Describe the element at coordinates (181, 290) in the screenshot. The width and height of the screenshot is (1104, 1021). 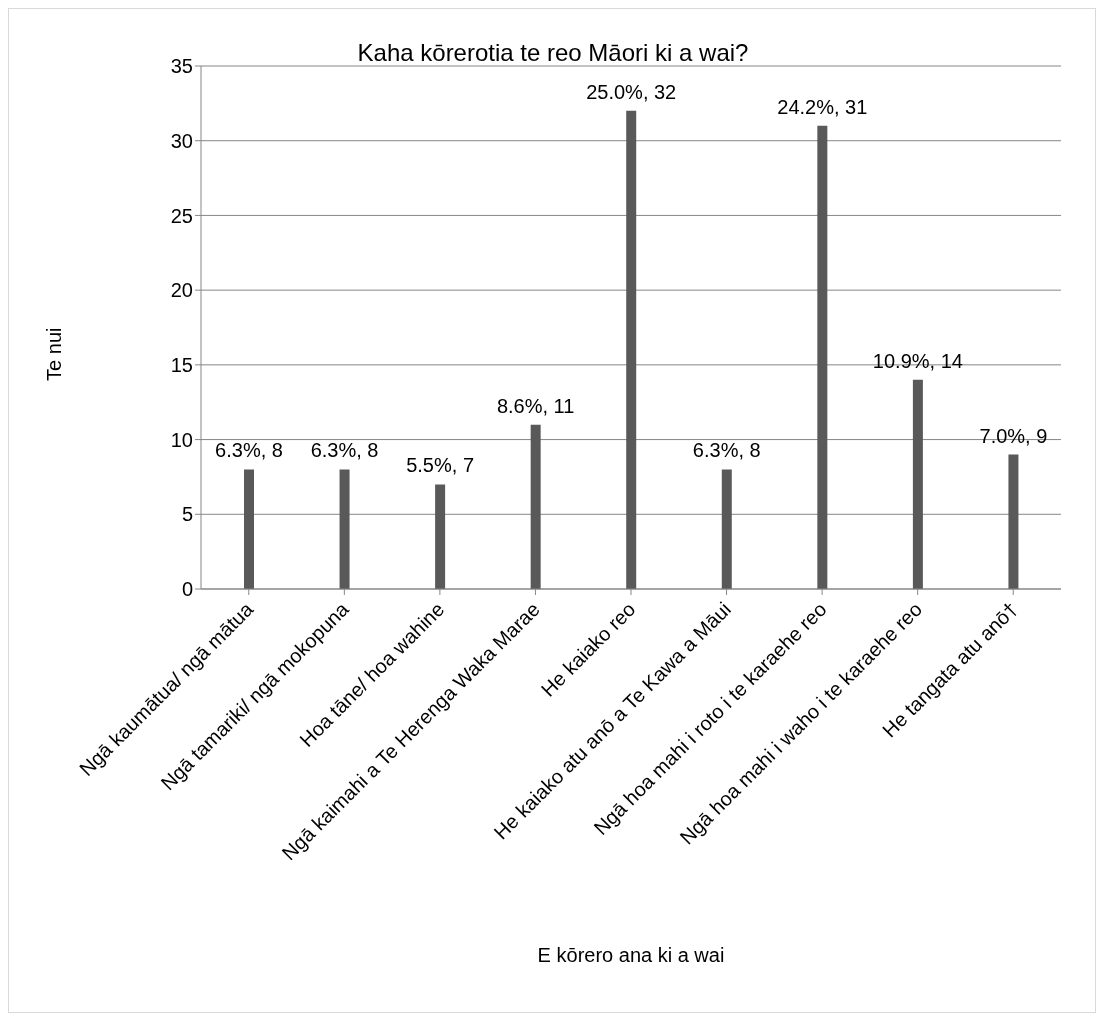
I see `y-tick-label: 20` at that location.